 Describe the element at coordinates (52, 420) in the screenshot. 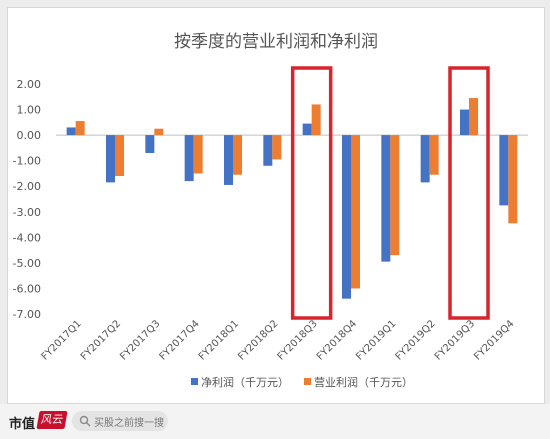

I see `brand-logo: 风云` at that location.